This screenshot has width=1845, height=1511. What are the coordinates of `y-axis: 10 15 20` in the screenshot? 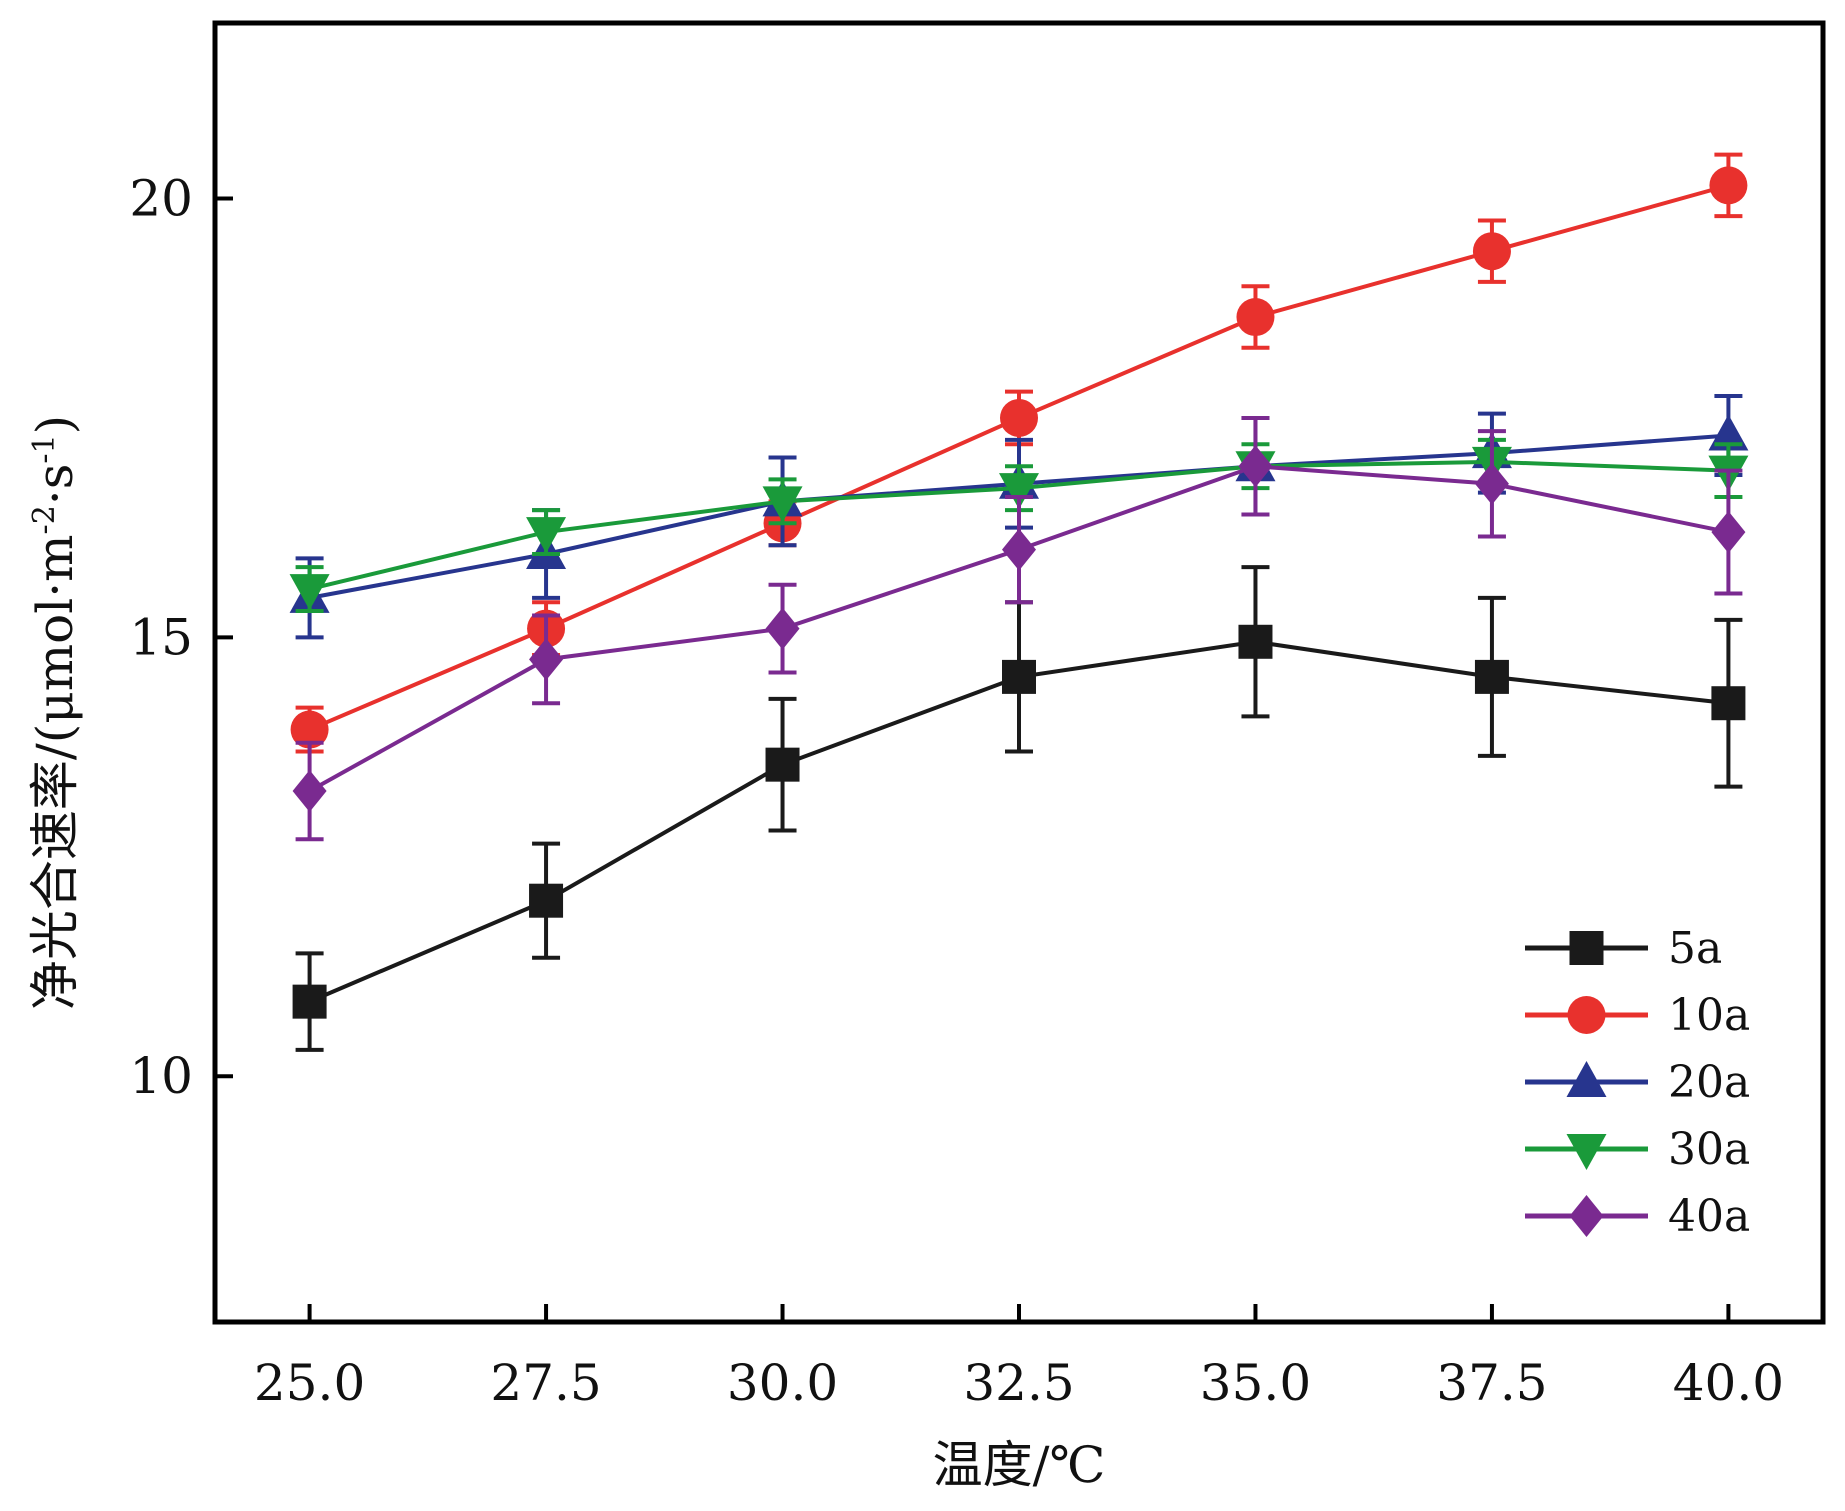 It's located at (181, 637).